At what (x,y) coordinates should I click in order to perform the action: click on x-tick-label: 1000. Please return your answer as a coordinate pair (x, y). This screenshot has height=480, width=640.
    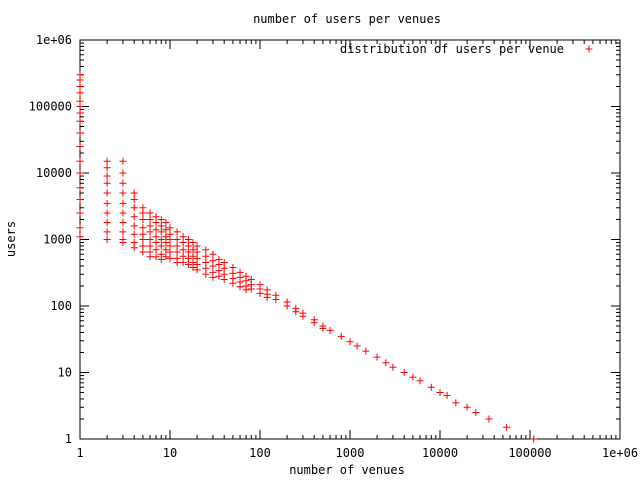
    Looking at the image, I should click on (350, 453).